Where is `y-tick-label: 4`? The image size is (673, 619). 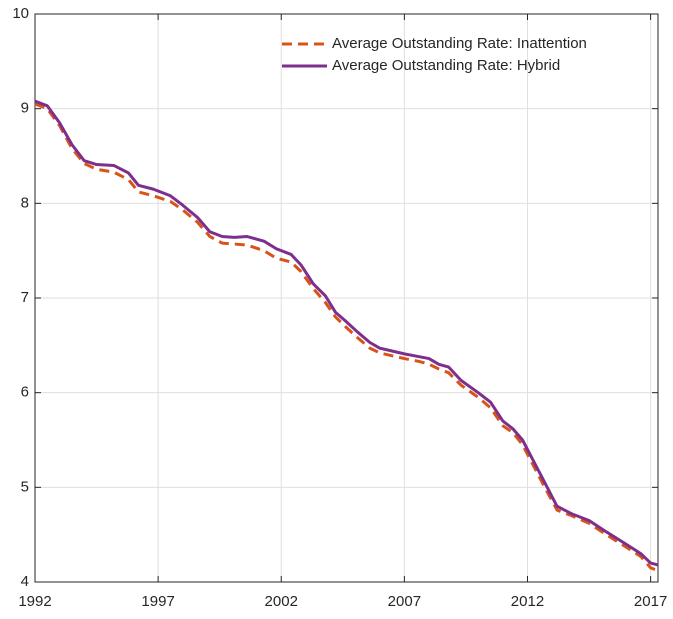 y-tick-label: 4 is located at coordinates (25, 581).